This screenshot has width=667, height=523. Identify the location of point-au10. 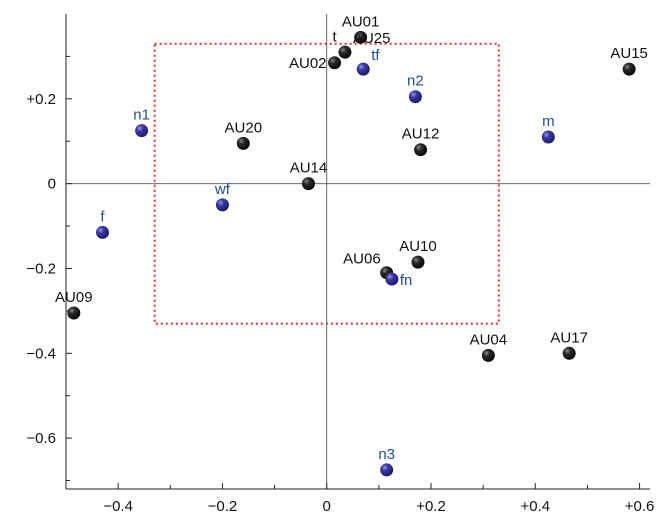
(418, 262).